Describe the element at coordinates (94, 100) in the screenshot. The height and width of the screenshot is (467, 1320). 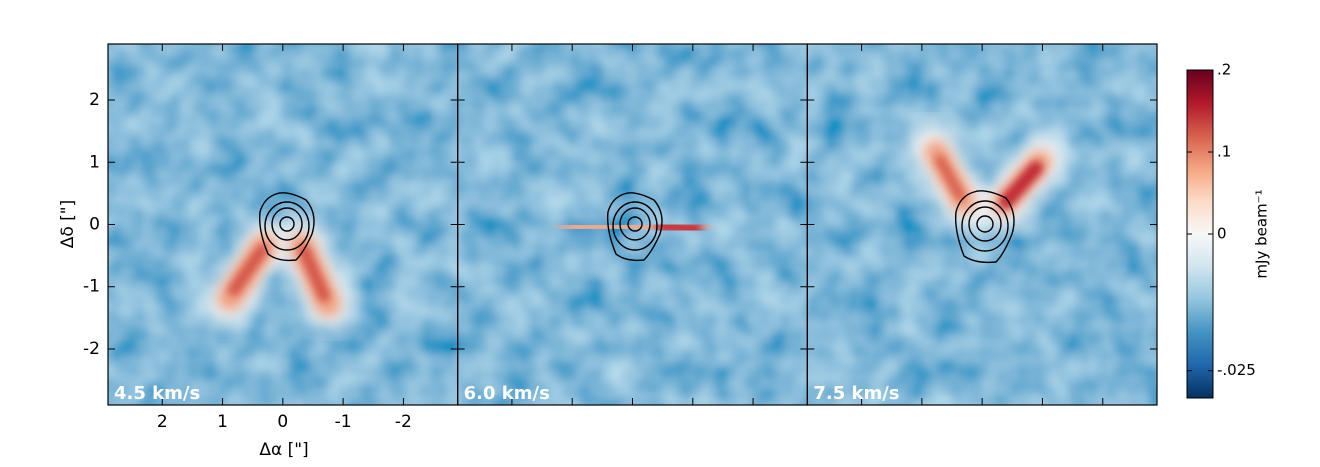
I see `y-tick-label: 2` at that location.